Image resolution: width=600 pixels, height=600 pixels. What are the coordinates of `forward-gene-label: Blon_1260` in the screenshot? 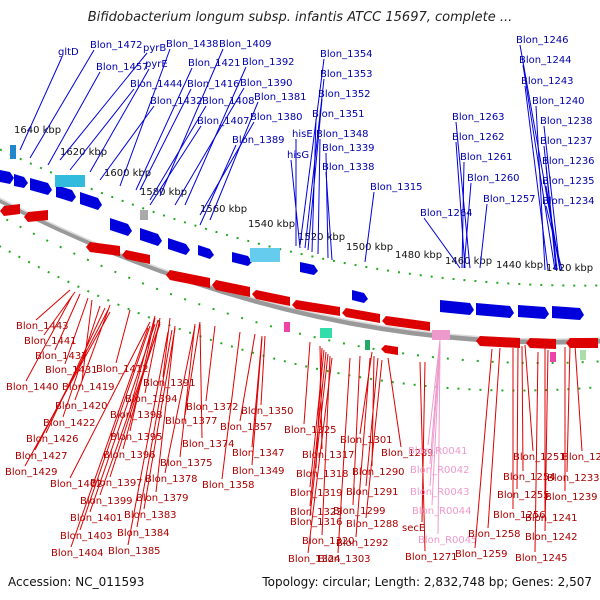 It's located at (493, 178).